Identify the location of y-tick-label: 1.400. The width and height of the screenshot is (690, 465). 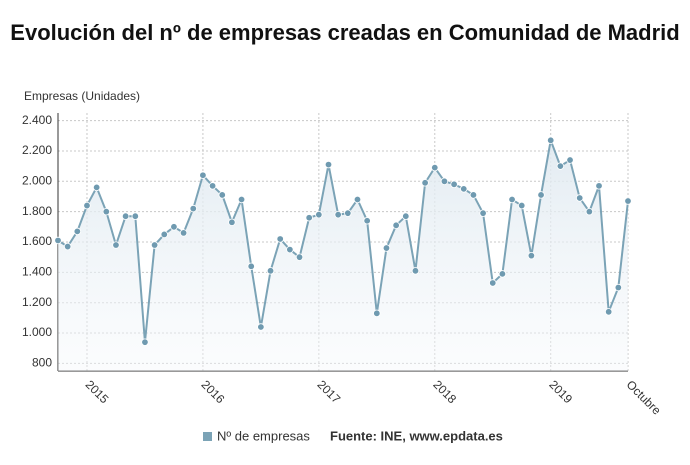
(37, 272).